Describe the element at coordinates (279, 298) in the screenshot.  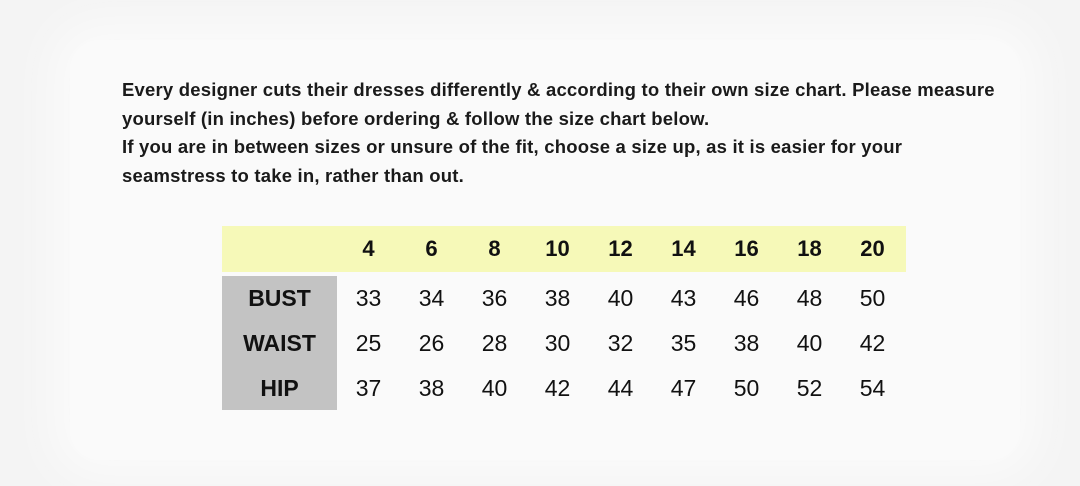
I see `measurement-label: BUST` at that location.